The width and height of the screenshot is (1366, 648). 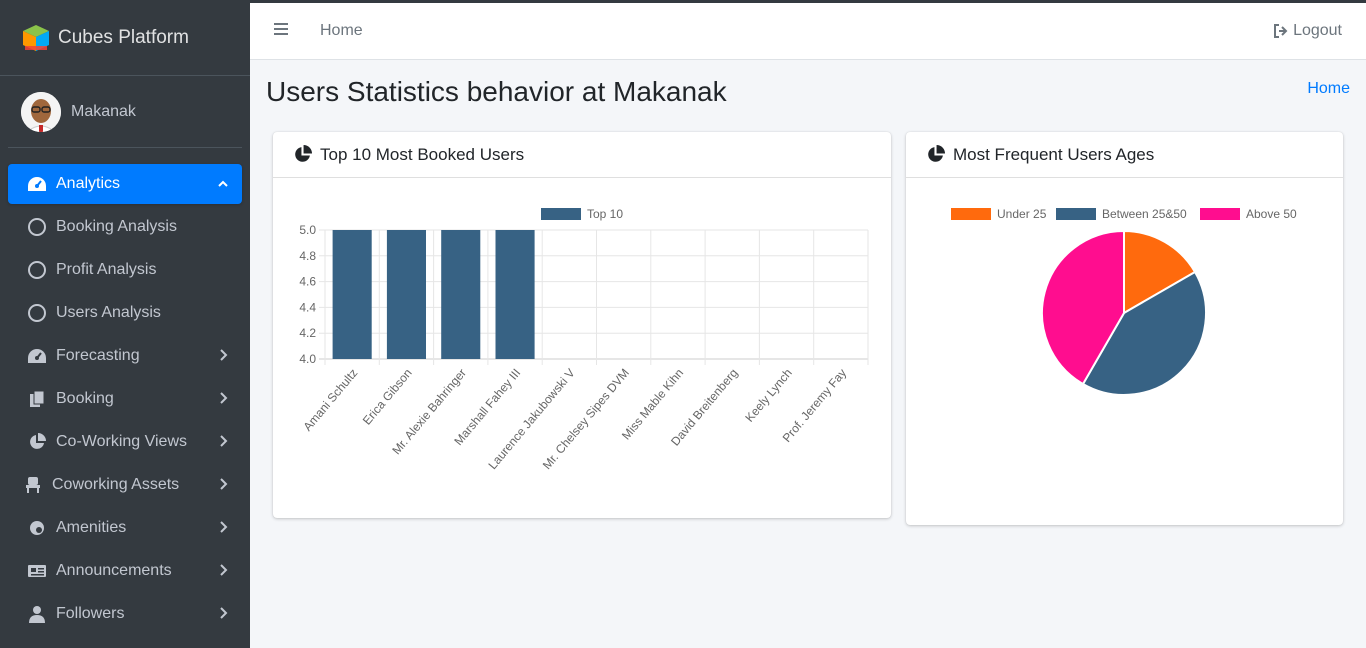 What do you see at coordinates (683, 1) in the screenshot?
I see `top-border` at bounding box center [683, 1].